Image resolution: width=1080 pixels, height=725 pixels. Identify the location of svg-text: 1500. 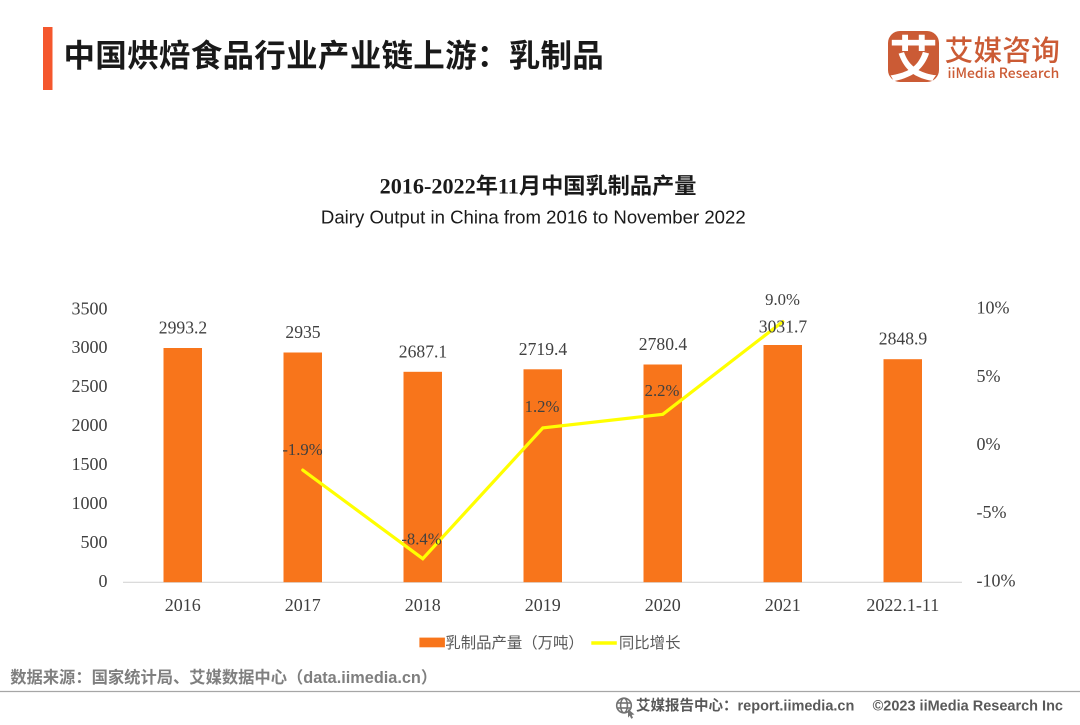
(90, 464).